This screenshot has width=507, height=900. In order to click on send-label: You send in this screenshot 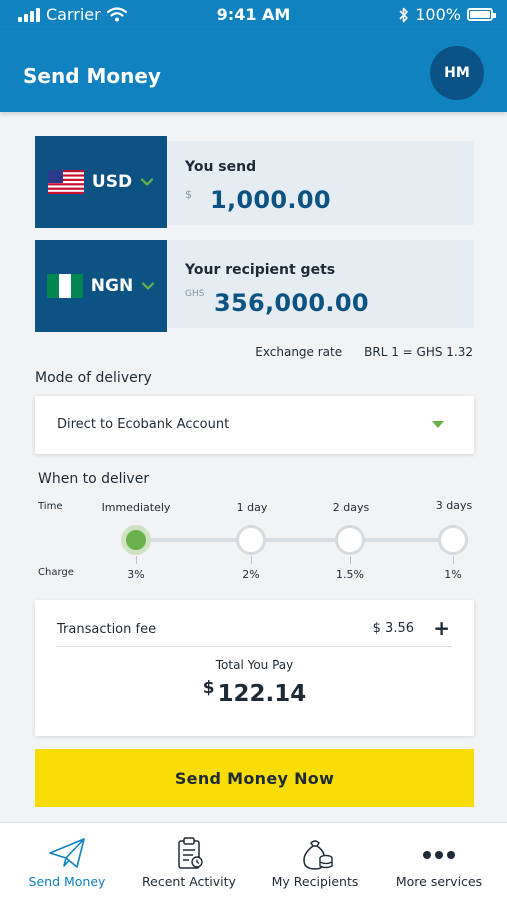, I will do `click(221, 167)`.